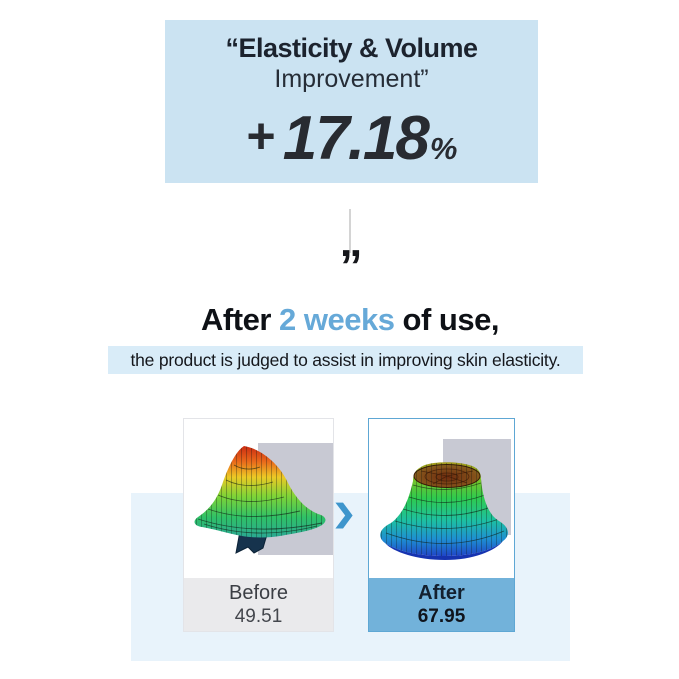 This screenshot has height=679, width=679. I want to click on headline-suffix: of use,, so click(447, 319).